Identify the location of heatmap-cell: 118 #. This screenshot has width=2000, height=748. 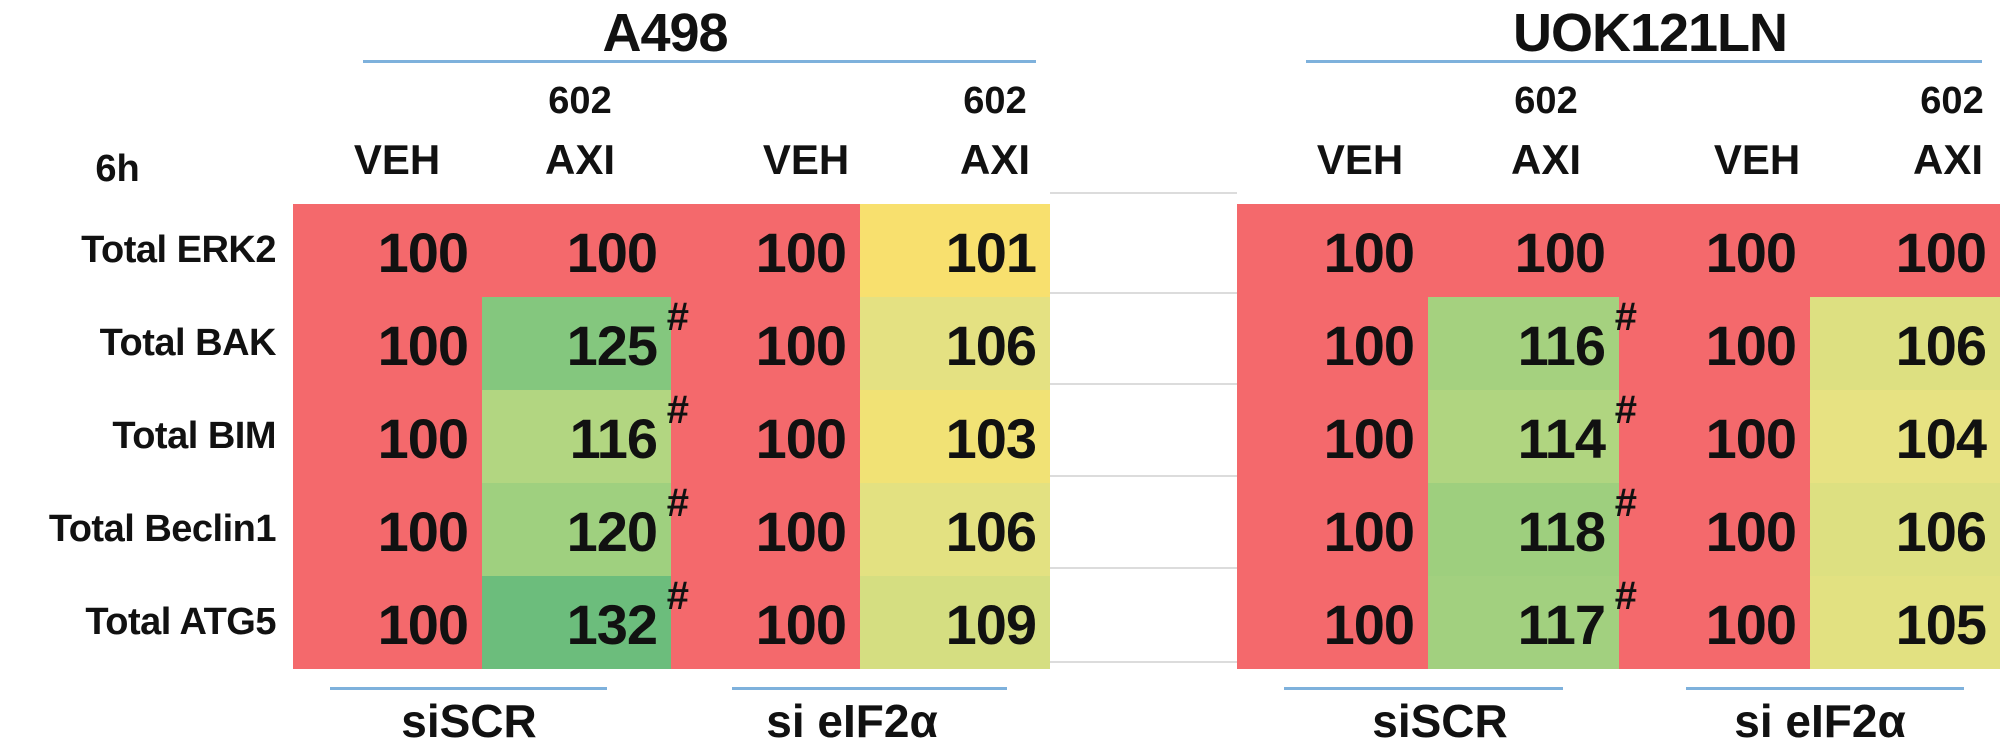
(1532, 529).